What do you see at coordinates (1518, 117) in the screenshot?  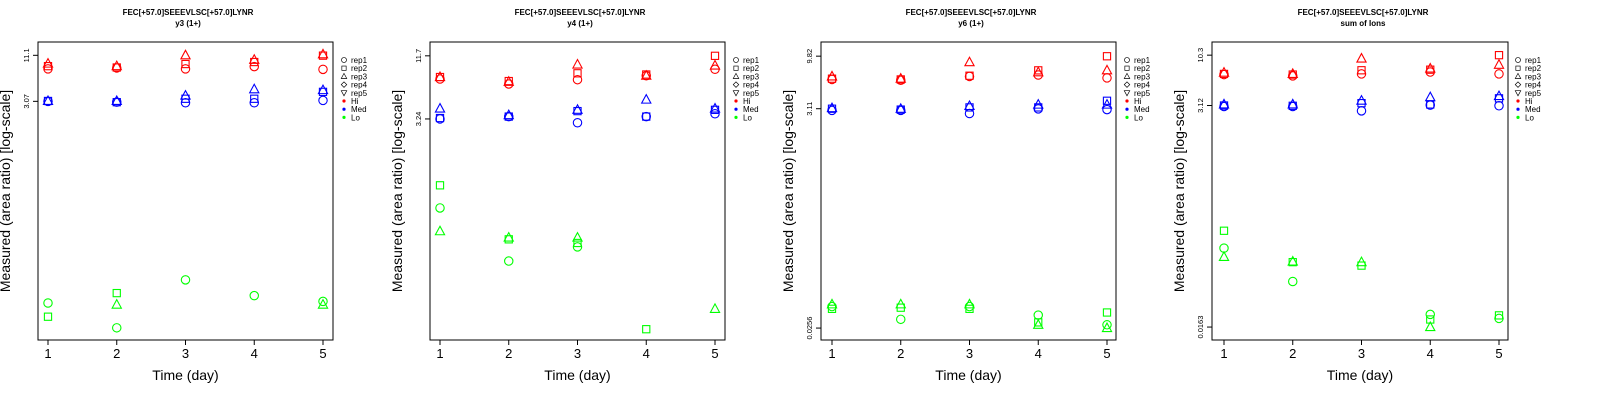 I see `legend-dot-lo` at bounding box center [1518, 117].